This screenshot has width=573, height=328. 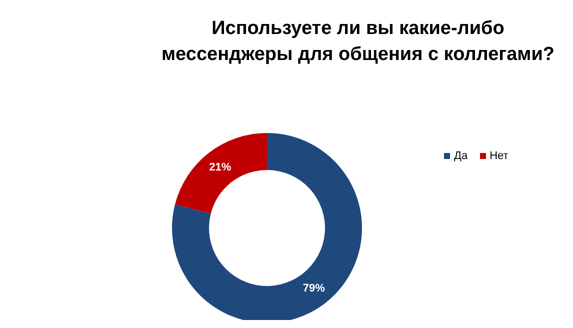 I want to click on chart-title: Используете ли вы какие-либо мессенджеры для общения с коллегами?, so click(x=358, y=42).